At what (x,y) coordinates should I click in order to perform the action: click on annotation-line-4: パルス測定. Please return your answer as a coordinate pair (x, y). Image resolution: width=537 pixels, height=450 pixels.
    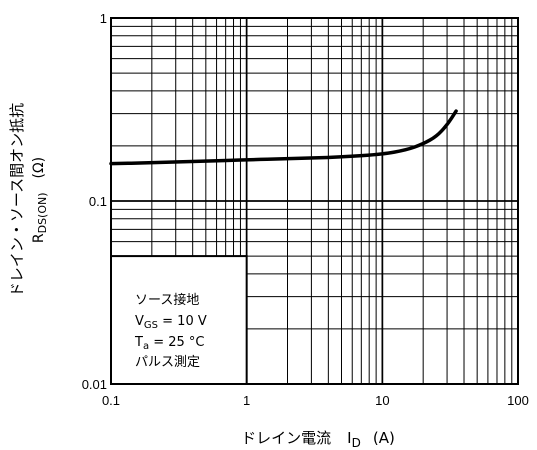
    Looking at the image, I should click on (167, 362).